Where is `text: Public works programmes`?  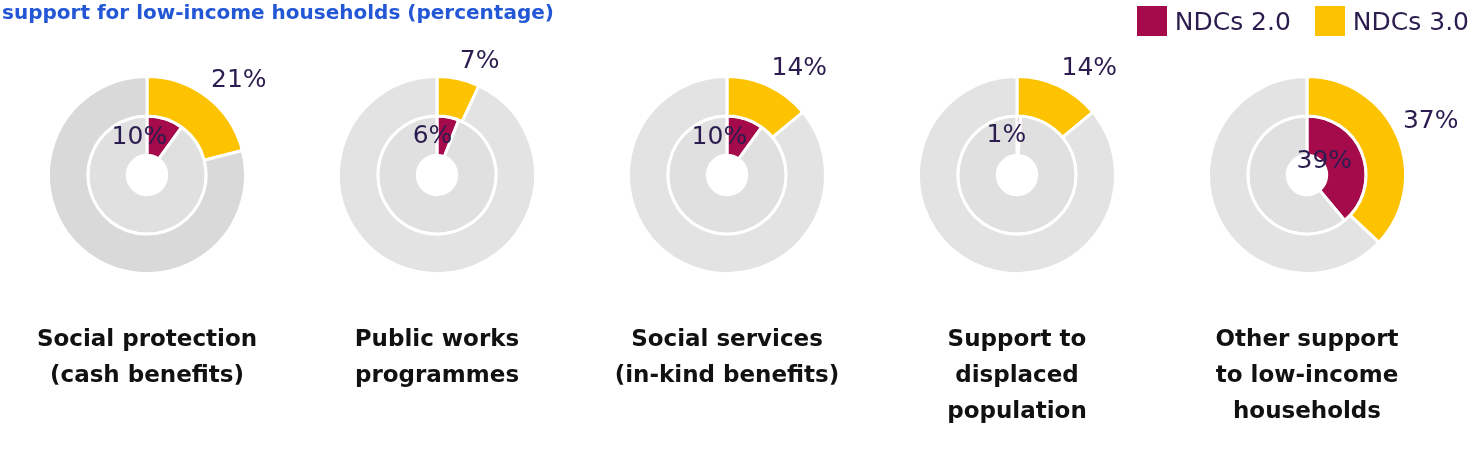 text: Public works programmes is located at coordinates (437, 356).